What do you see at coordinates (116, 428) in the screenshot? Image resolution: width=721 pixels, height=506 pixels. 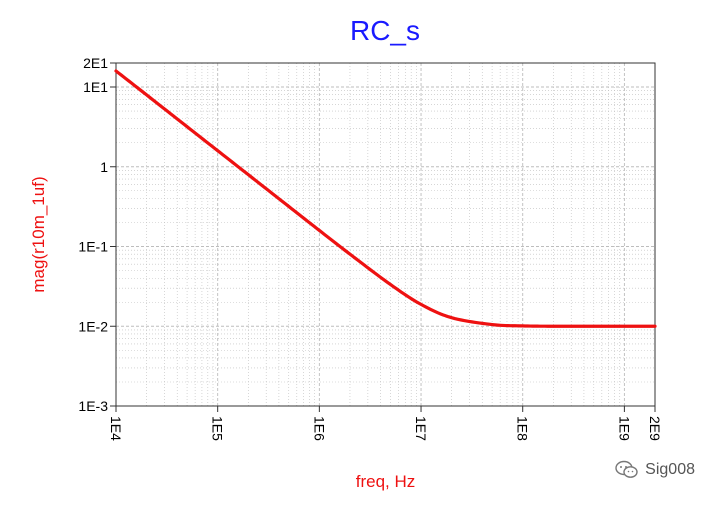 I see `x-tick-label: 1E4` at bounding box center [116, 428].